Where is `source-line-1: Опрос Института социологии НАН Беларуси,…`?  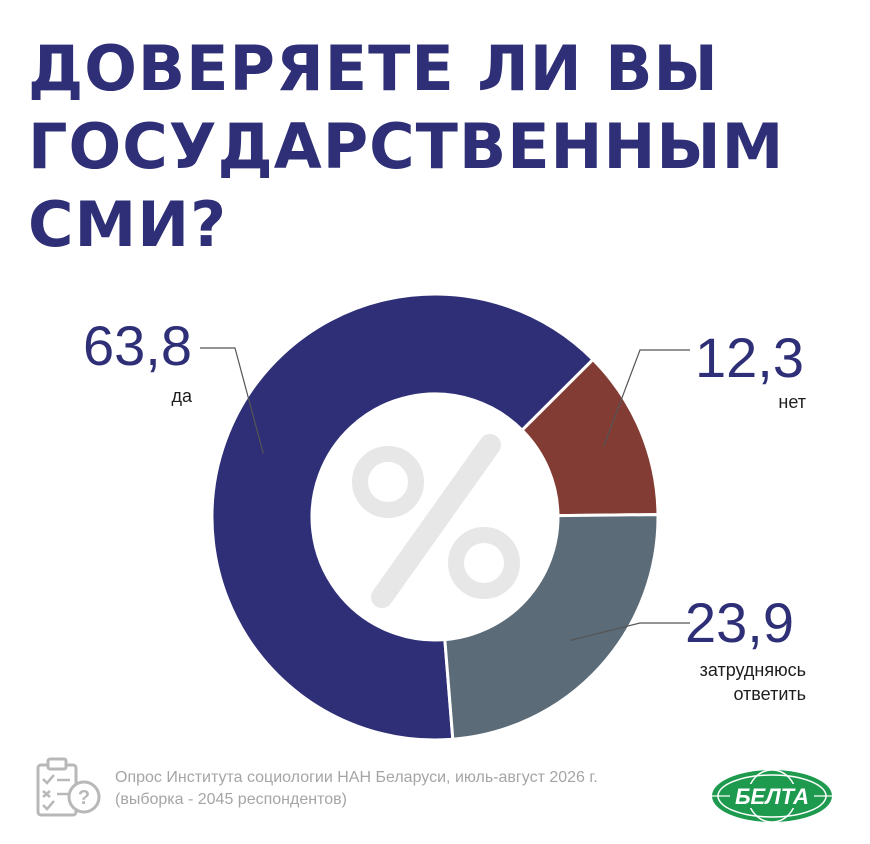
source-line-1: Опрос Института социологии НАН Беларуси,… is located at coordinates (356, 777).